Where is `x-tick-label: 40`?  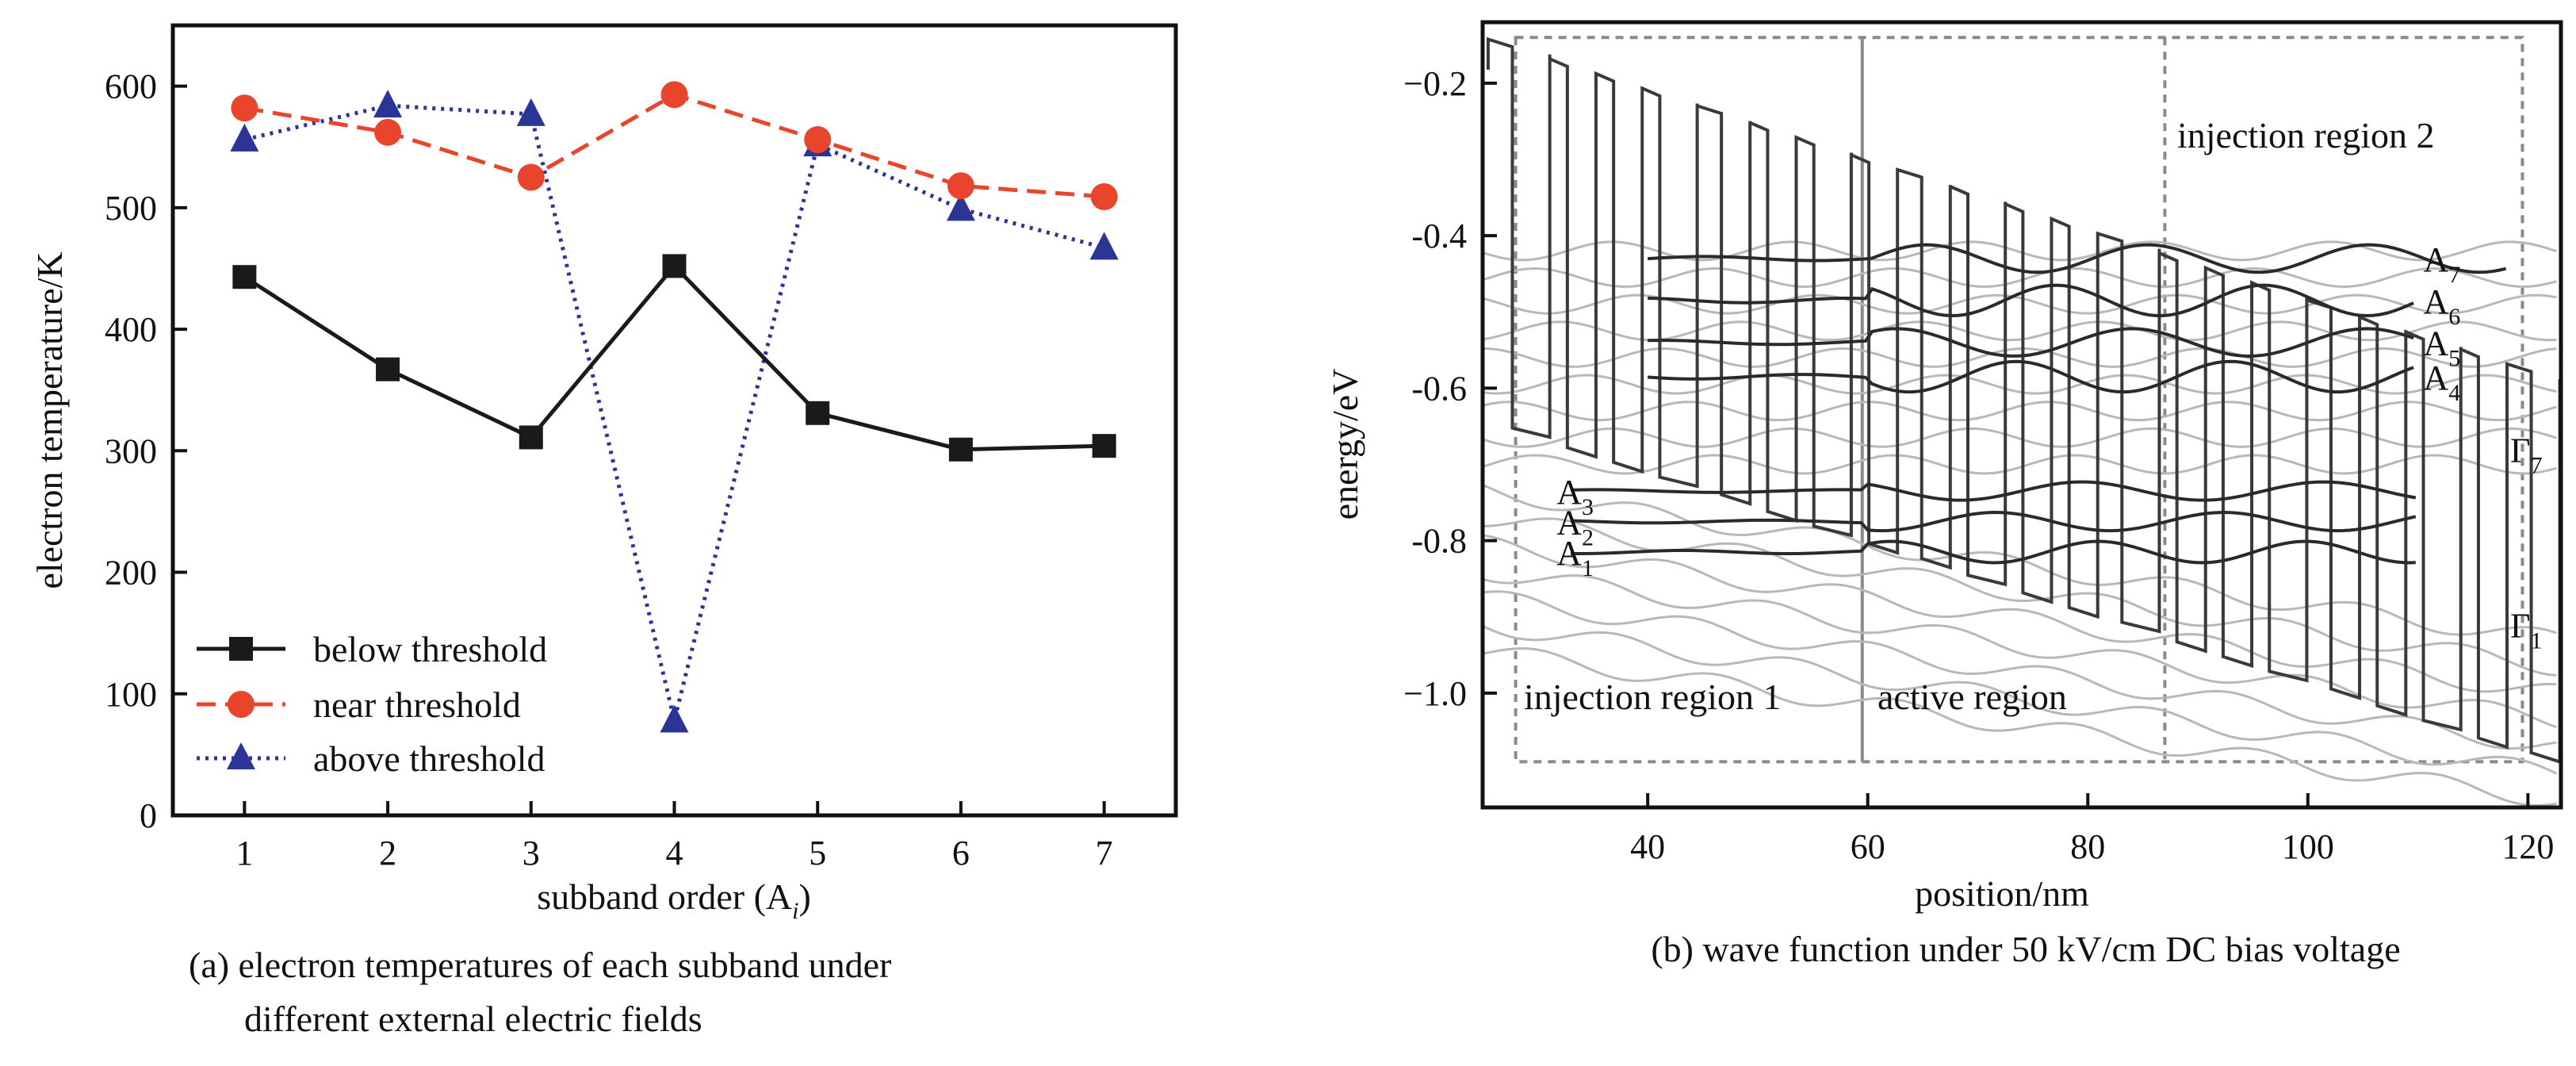 x-tick-label: 40 is located at coordinates (1647, 846).